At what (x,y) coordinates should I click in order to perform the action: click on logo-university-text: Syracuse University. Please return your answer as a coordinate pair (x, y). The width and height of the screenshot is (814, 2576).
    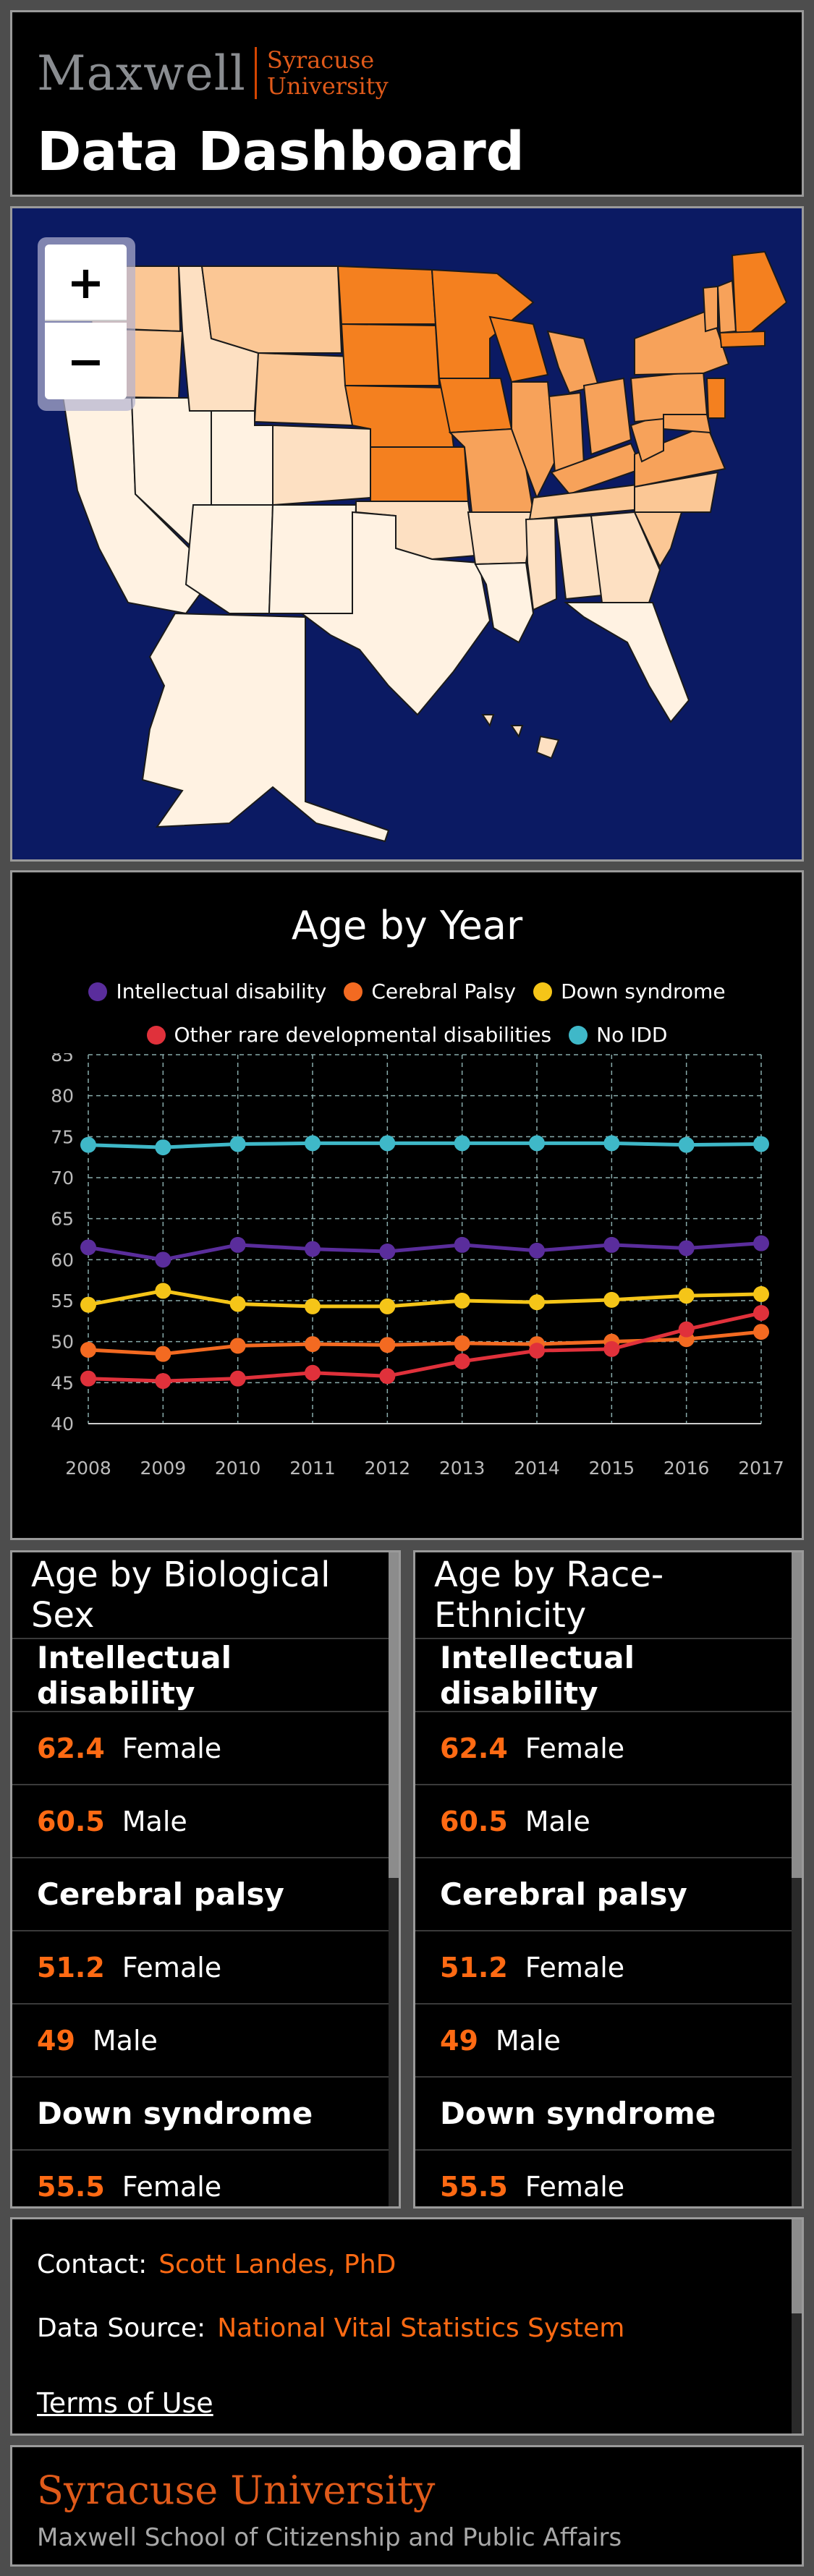
    Looking at the image, I should click on (328, 73).